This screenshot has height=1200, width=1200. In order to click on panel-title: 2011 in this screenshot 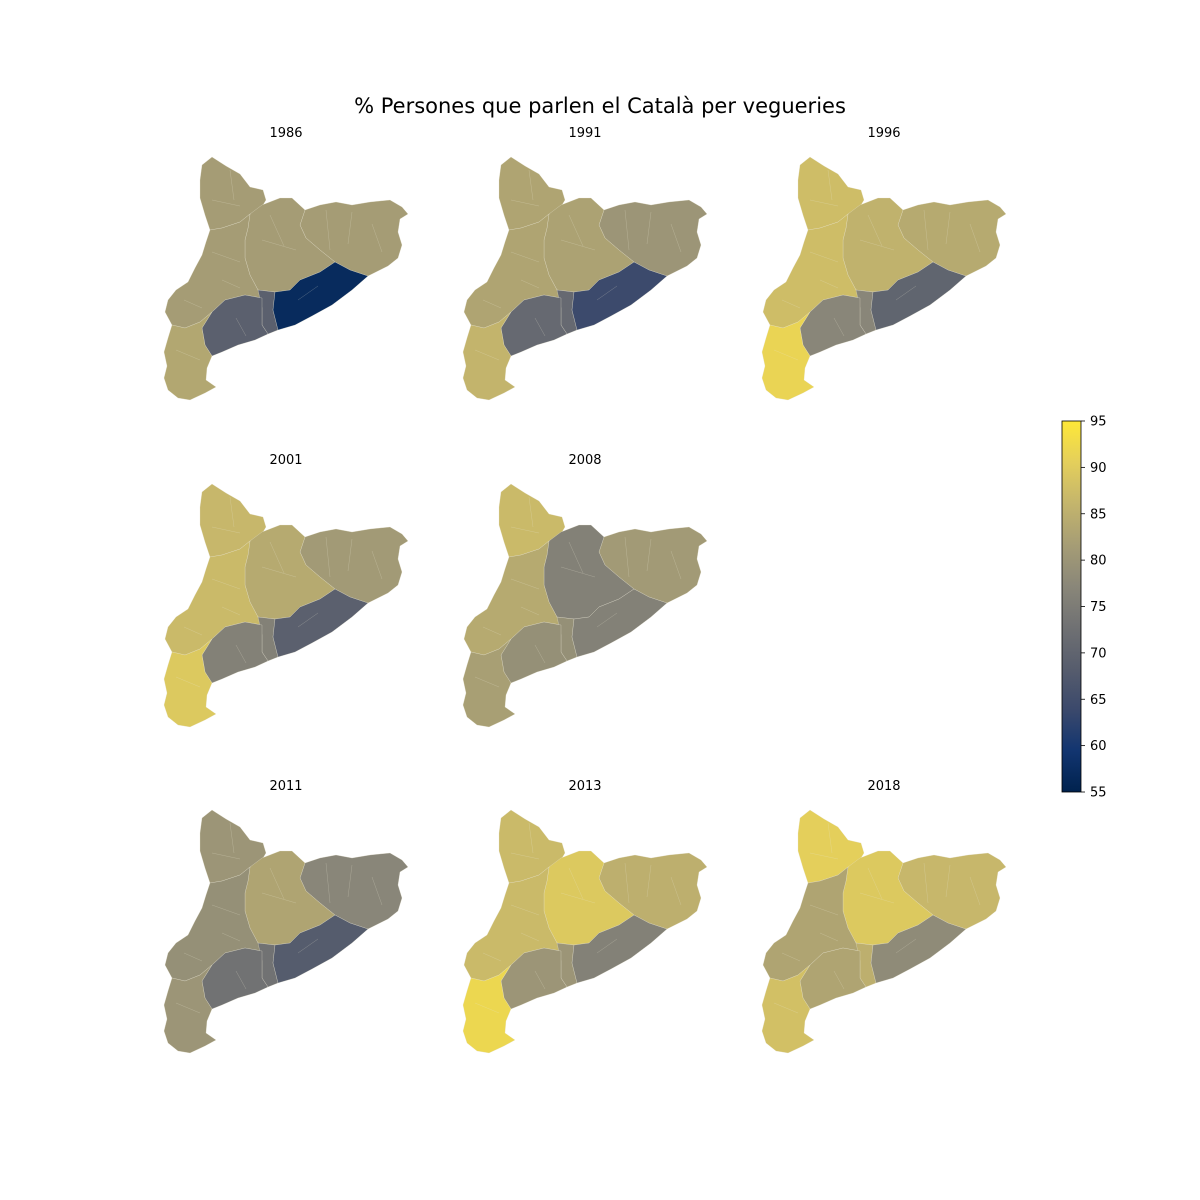, I will do `click(285, 786)`.